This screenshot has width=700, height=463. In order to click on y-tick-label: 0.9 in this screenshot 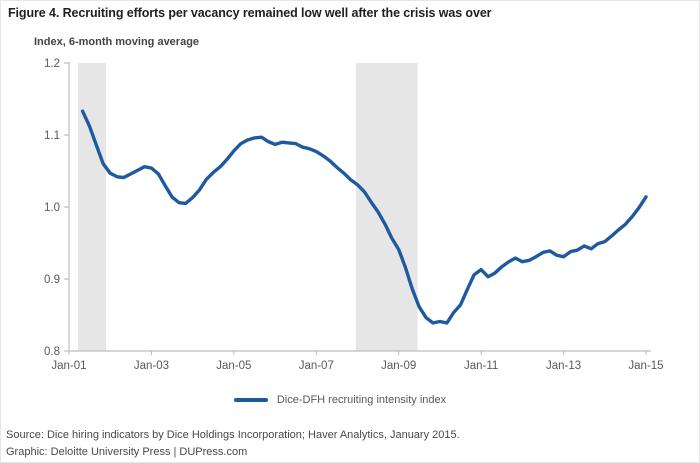, I will do `click(52, 280)`.